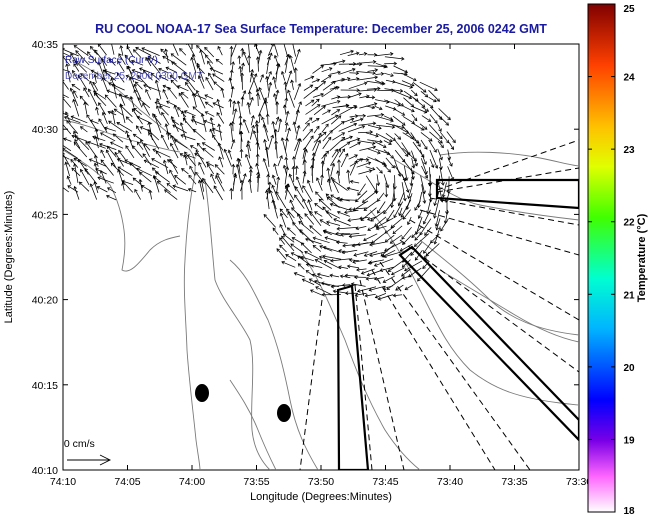 The image size is (651, 523). What do you see at coordinates (134, 76) in the screenshot?
I see `overlay-line-2: December 25, 2006 0300 GMT` at bounding box center [134, 76].